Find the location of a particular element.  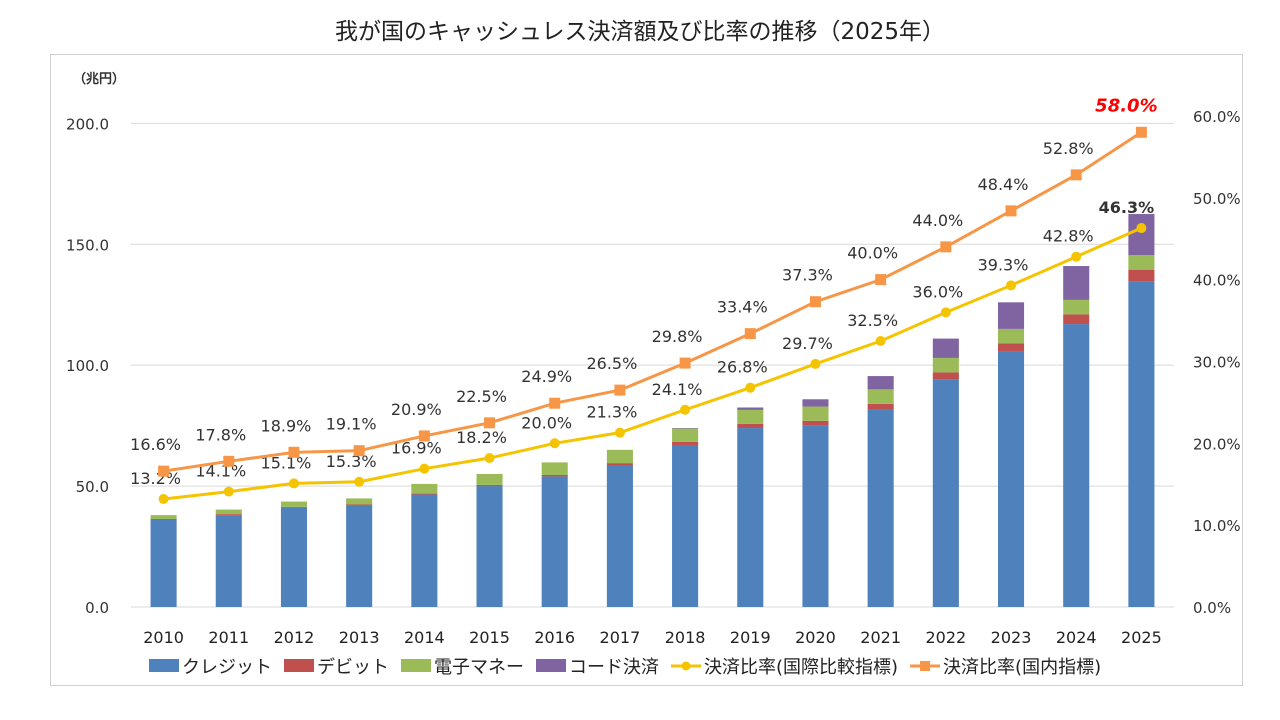

x-tick-label: 2024 is located at coordinates (1076, 637).